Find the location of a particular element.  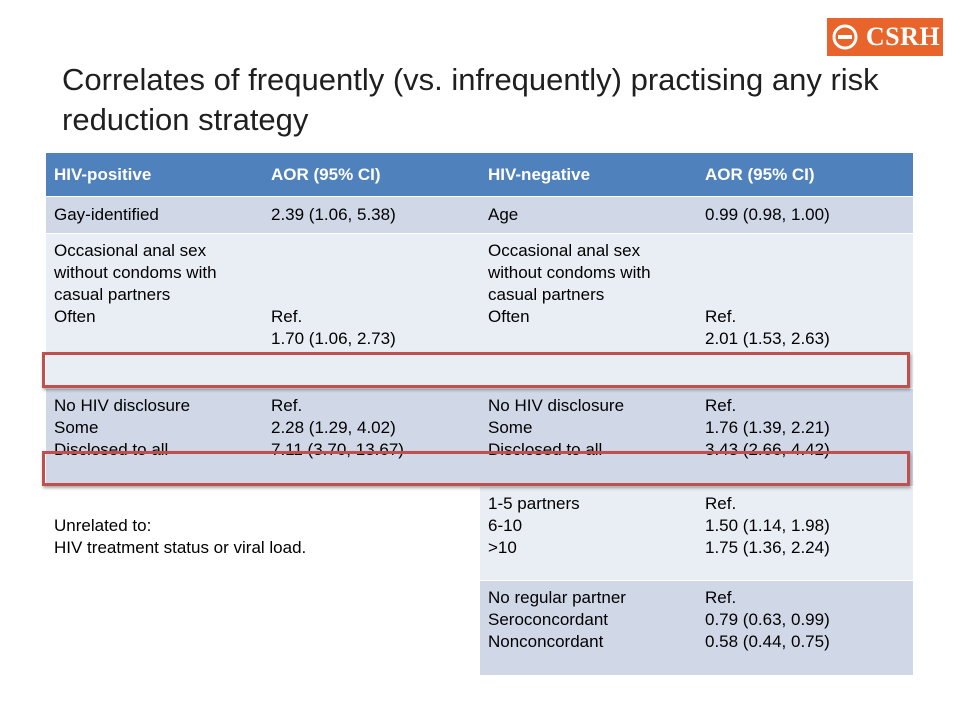

logo-text: CSRH is located at coordinates (903, 37).